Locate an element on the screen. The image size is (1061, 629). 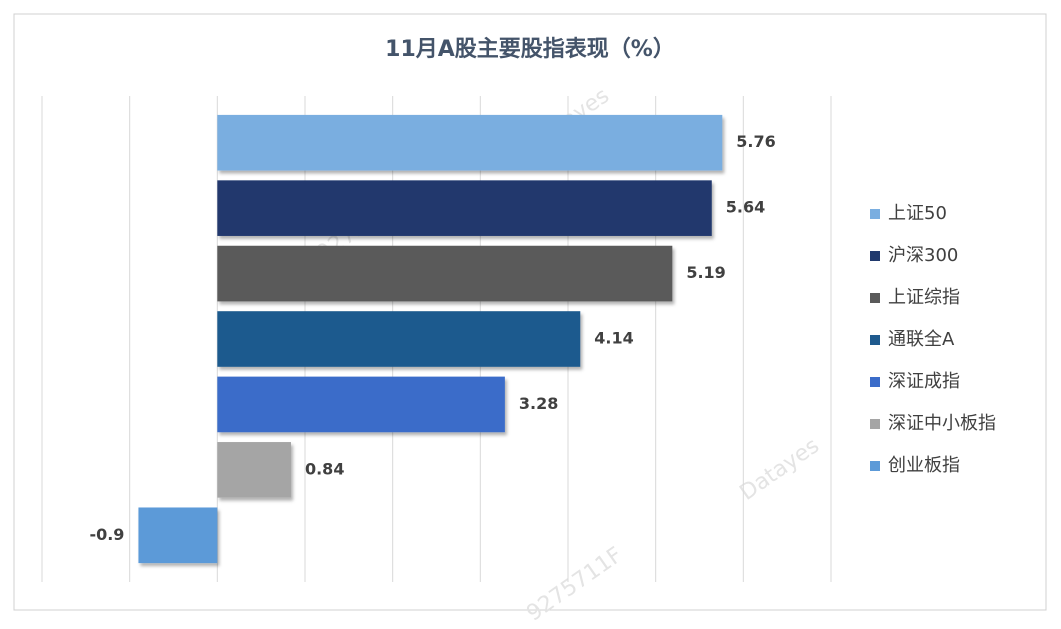
legend-label: 上证综指 is located at coordinates (924, 297).